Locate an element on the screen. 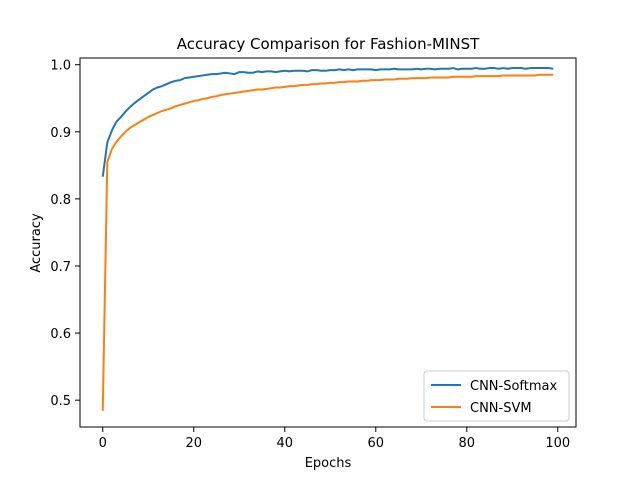 The height and width of the screenshot is (480, 640). y-tick-label: 0.6 is located at coordinates (60, 334).